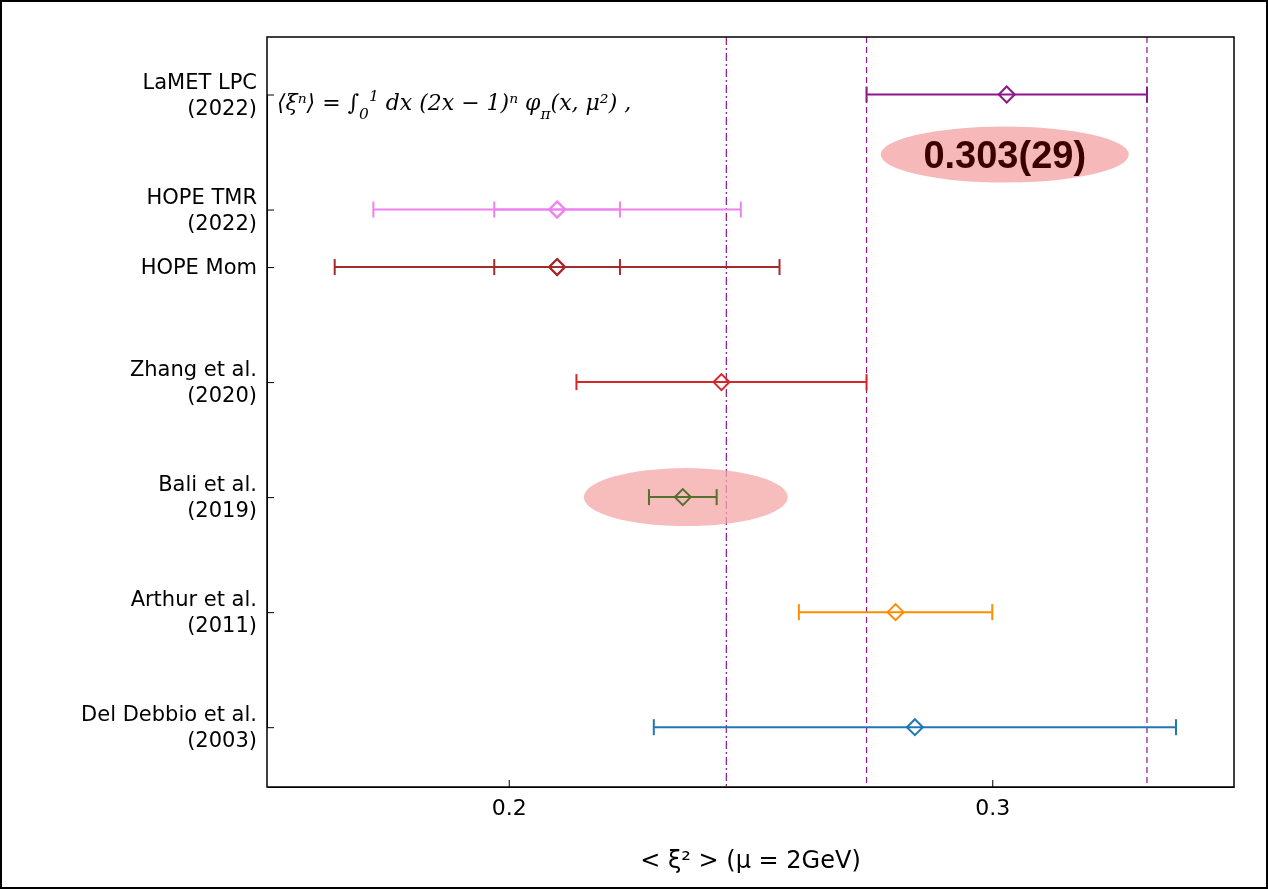 The width and height of the screenshot is (1268, 889). Describe the element at coordinates (201, 209) in the screenshot. I see `y-tick-label: HOPE TMR (2022)` at that location.